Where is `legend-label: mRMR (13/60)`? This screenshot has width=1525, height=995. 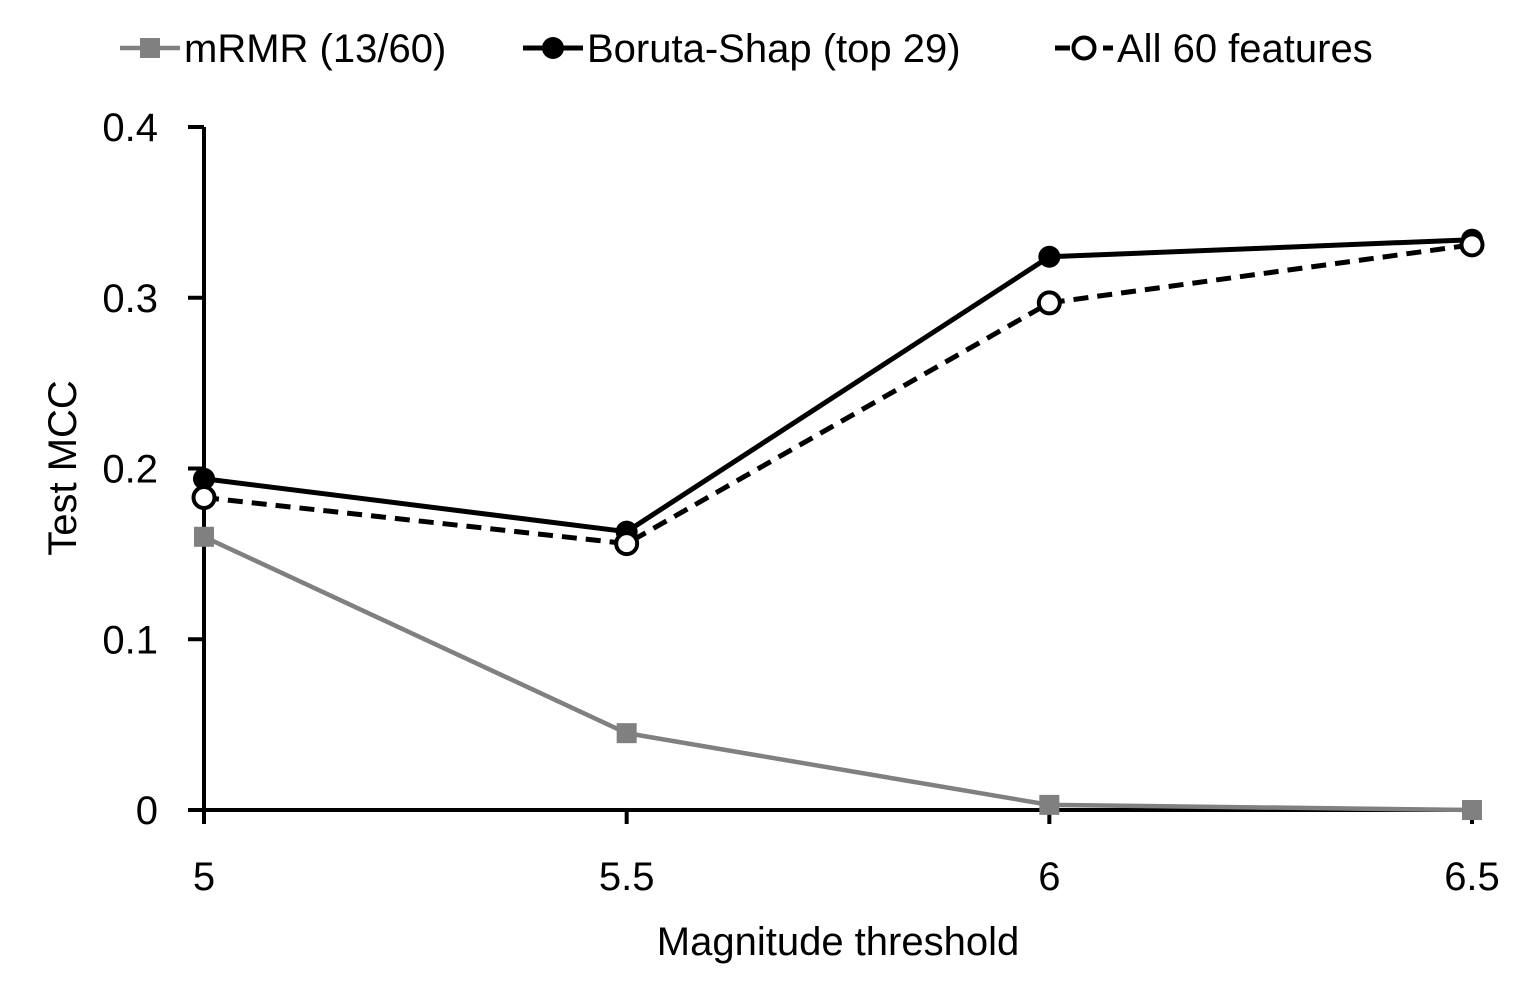 legend-label: mRMR (13/60) is located at coordinates (315, 49).